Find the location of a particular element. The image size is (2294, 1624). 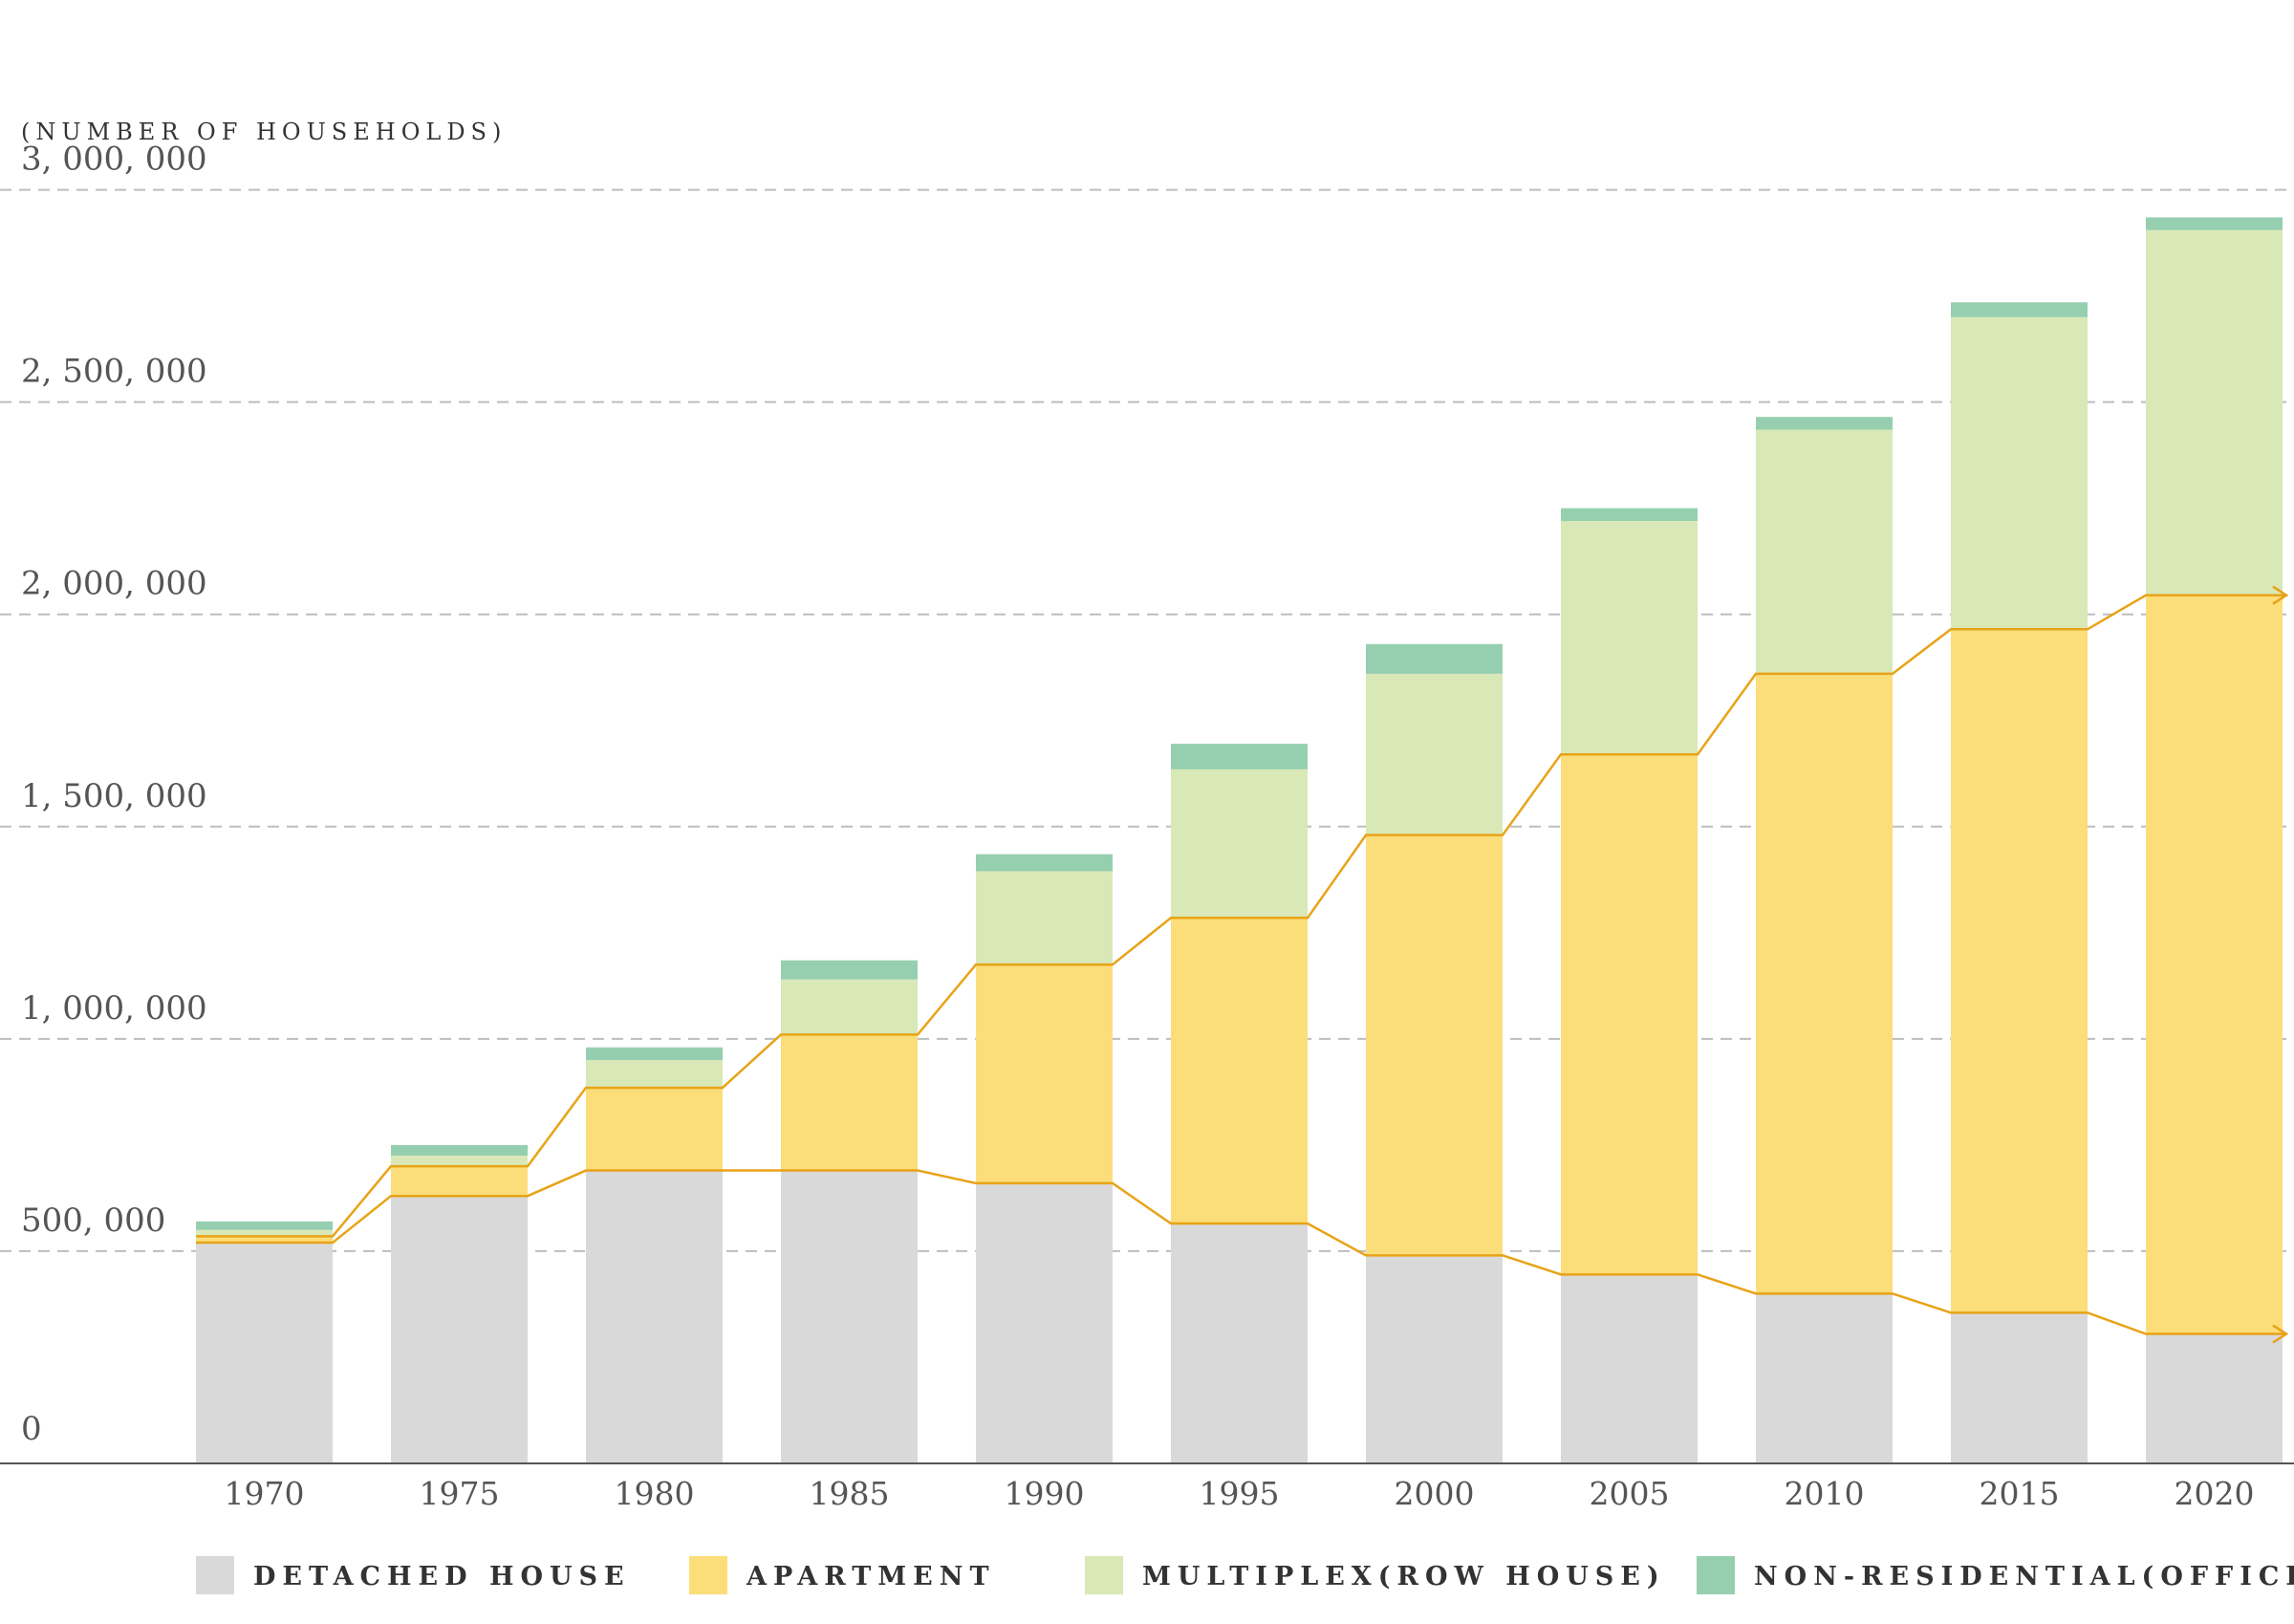

bar-1980-multiplex-row-house- is located at coordinates (654, 1074).